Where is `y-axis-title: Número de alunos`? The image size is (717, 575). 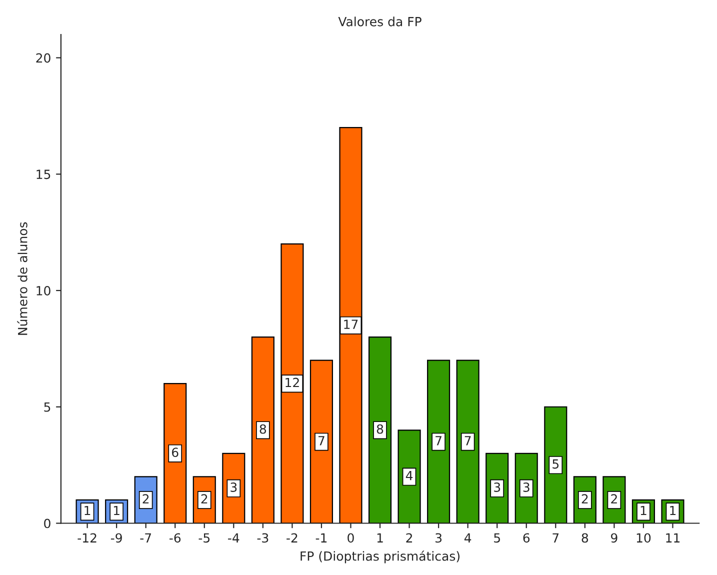
y-axis-title: Número de alunos is located at coordinates (22, 278).